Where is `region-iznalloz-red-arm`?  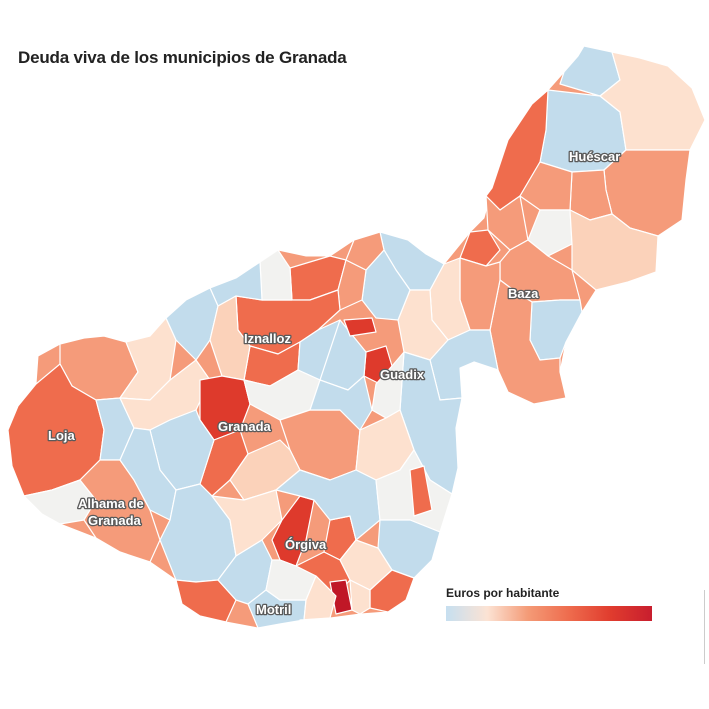 region-iznalloz-red-arm is located at coordinates (360, 327).